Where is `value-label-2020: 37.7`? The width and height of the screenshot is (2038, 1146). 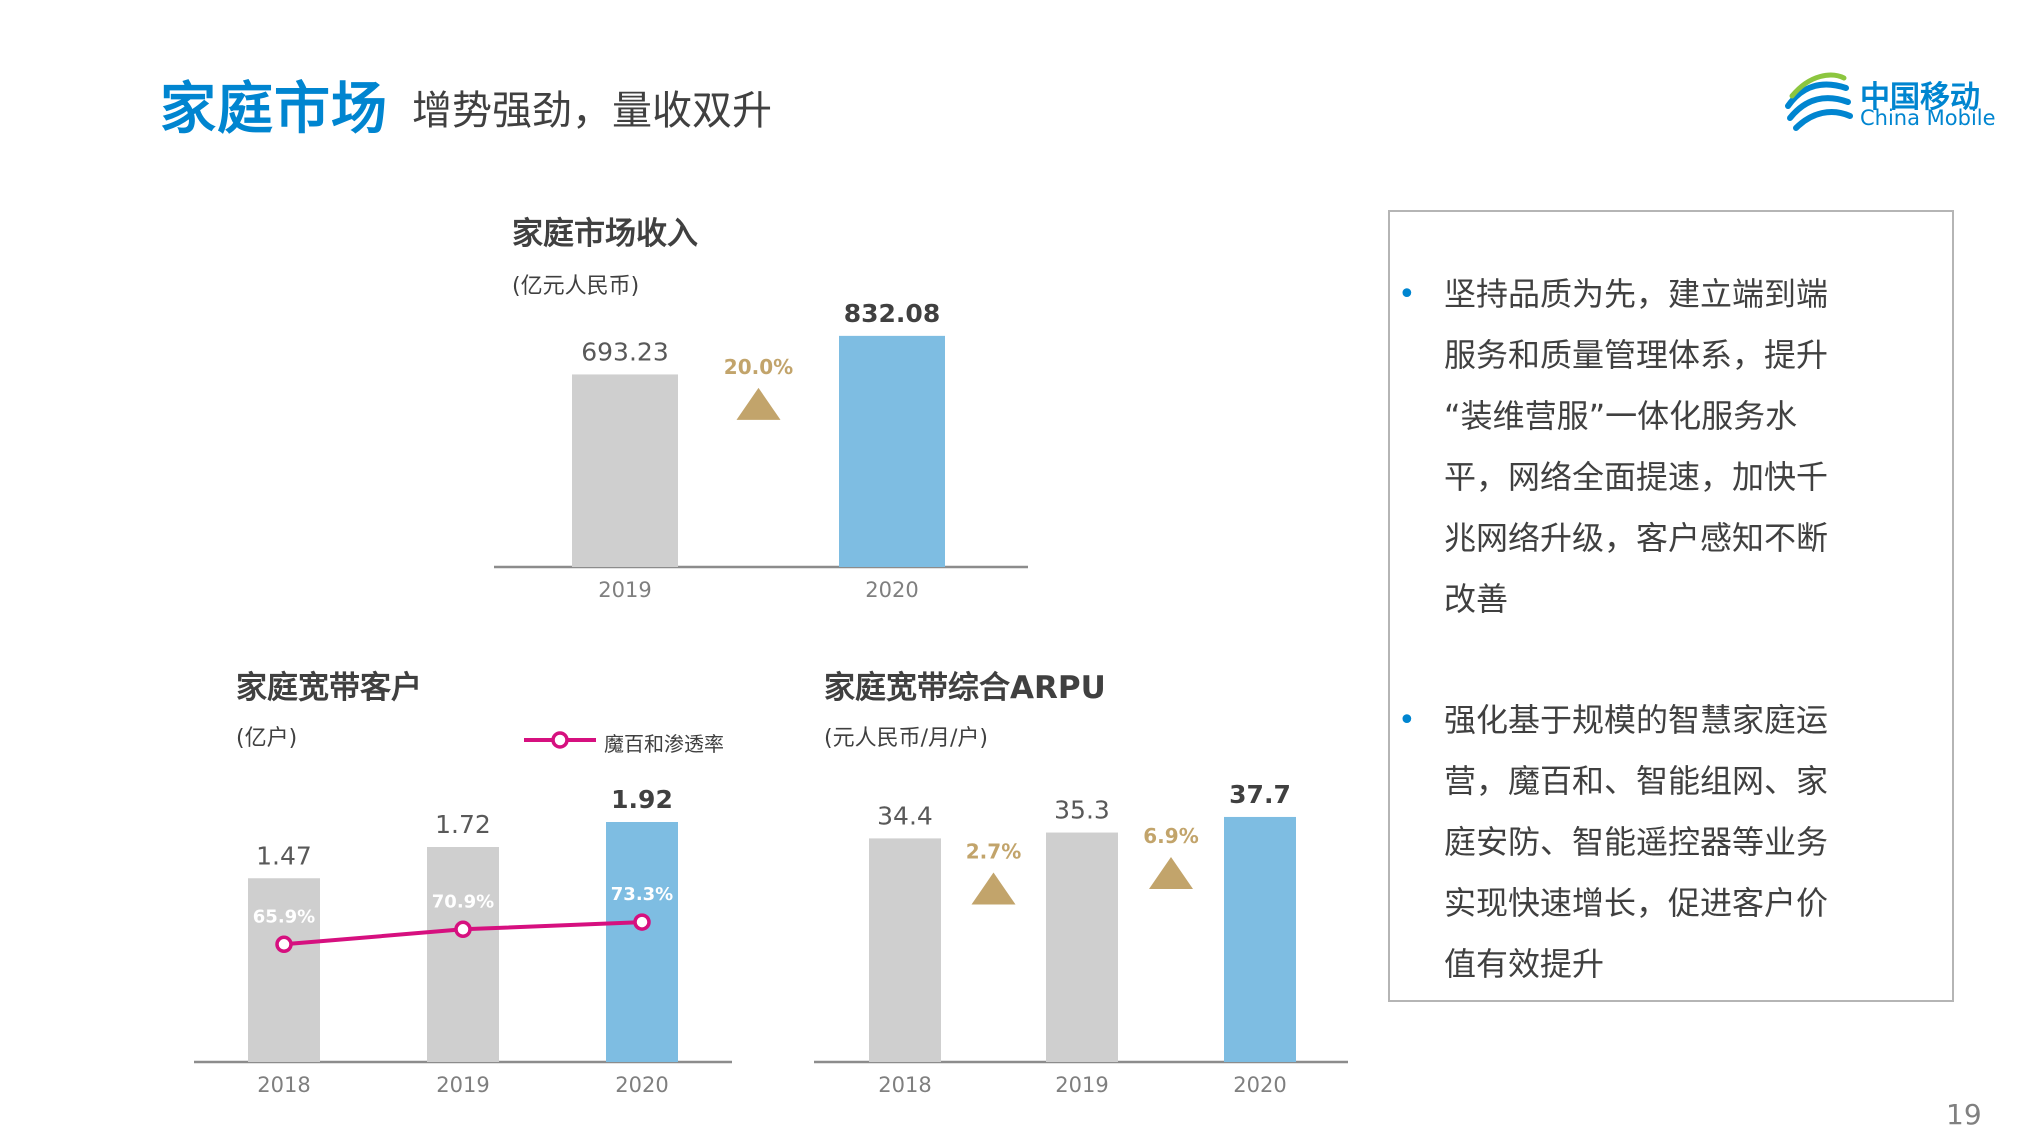 value-label-2020: 37.7 is located at coordinates (1260, 794).